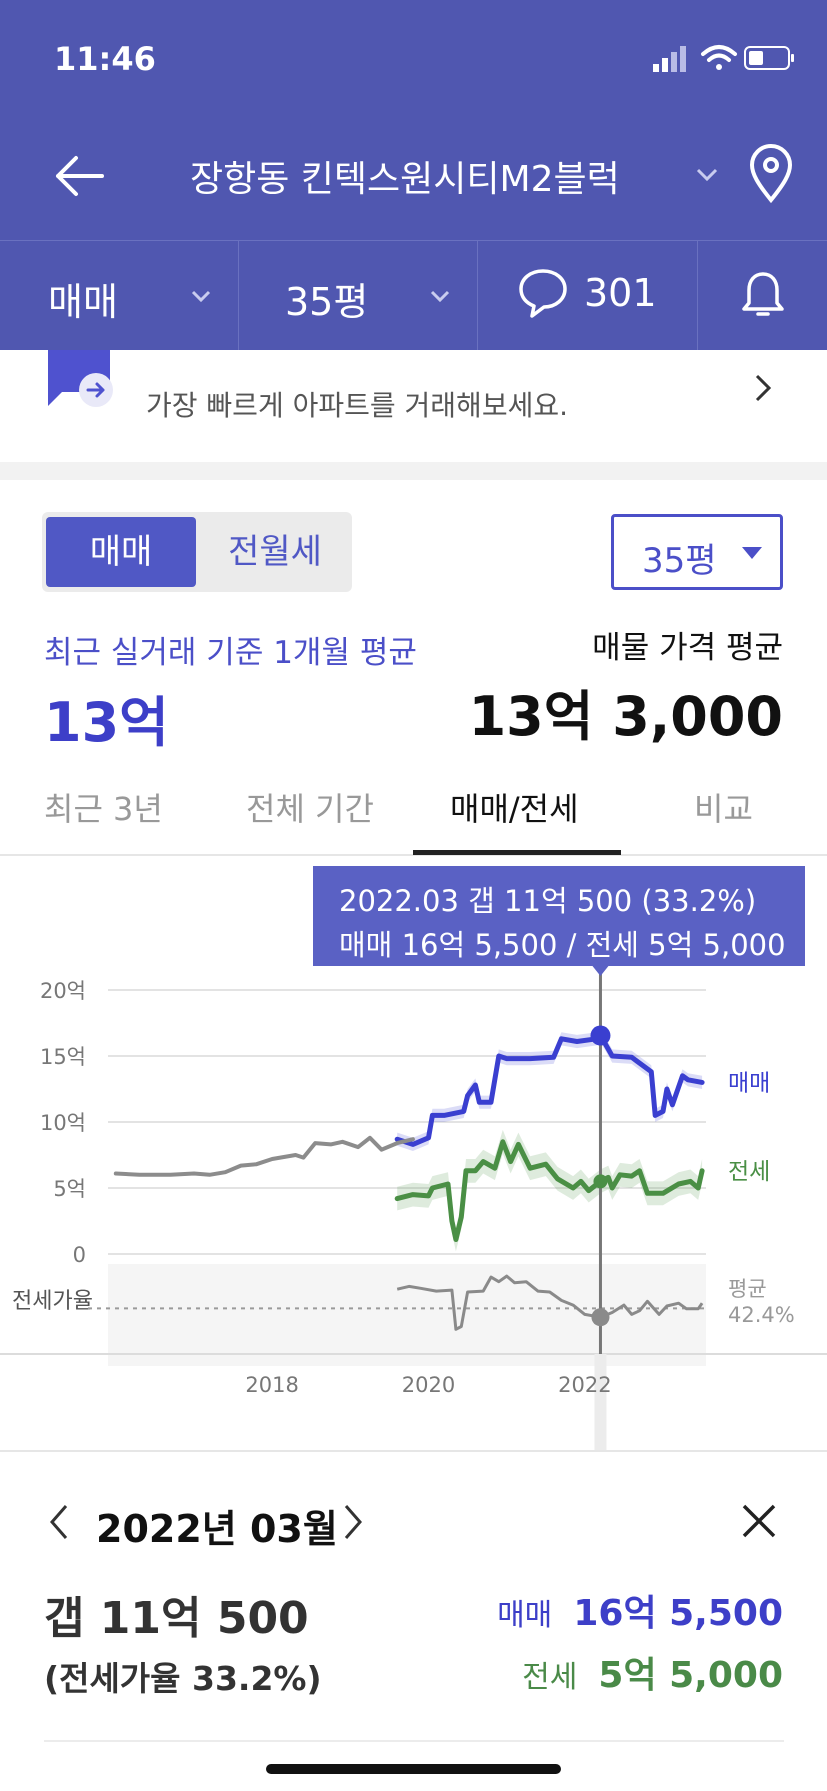 The image size is (827, 1791). Describe the element at coordinates (761, 1315) in the screenshot. I see `ratio-average-value: 42.4%` at that location.